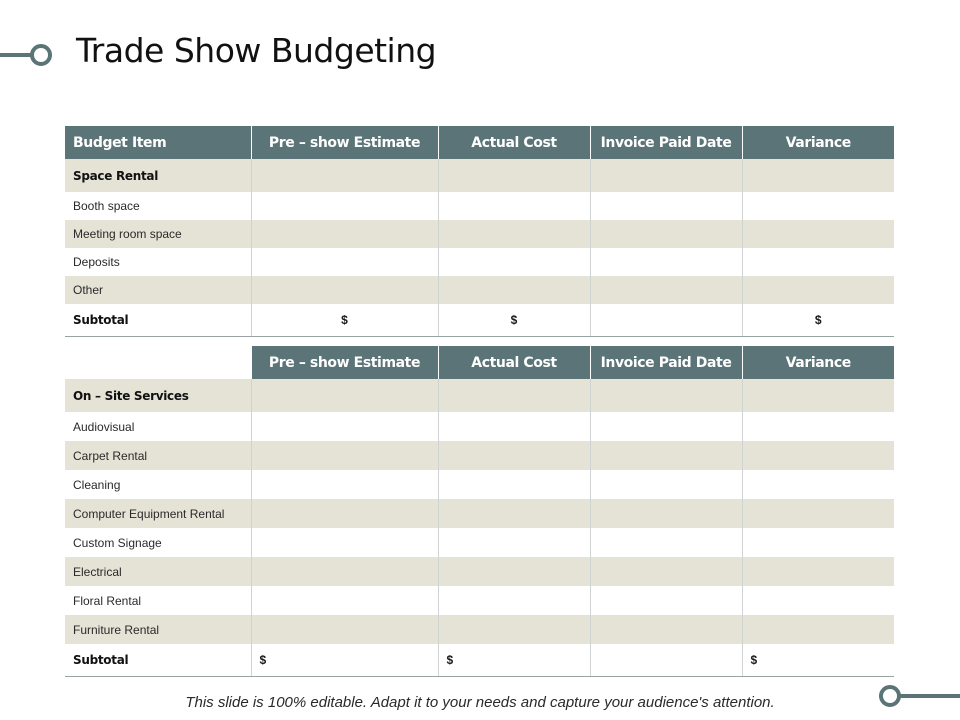 Image resolution: width=960 pixels, height=720 pixels. What do you see at coordinates (158, 206) in the screenshot?
I see `row-label: Booth space` at bounding box center [158, 206].